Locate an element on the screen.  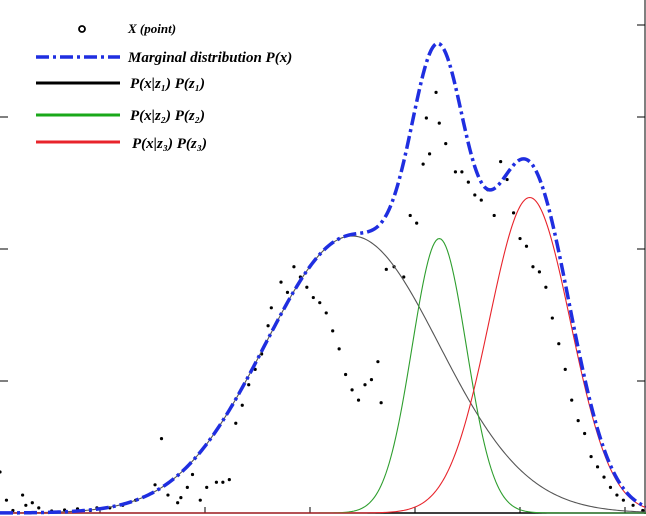
legend-label-component-1: P(x|z₁) P(z₁) is located at coordinates (167, 84).